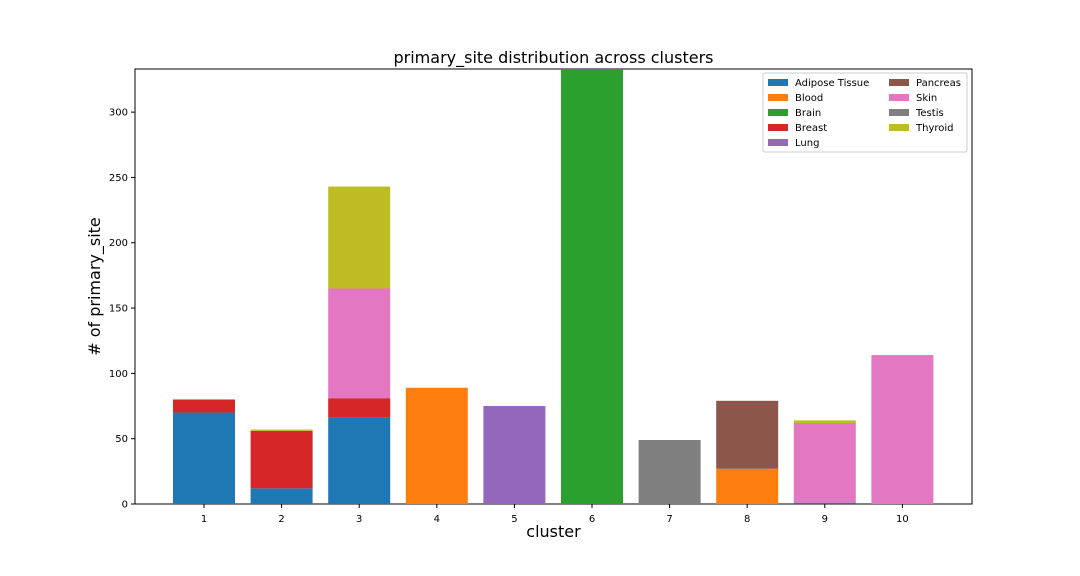 Image resolution: width=1080 pixels, height=576 pixels. Describe the element at coordinates (926, 98) in the screenshot. I see `legend-label: Skin` at that location.